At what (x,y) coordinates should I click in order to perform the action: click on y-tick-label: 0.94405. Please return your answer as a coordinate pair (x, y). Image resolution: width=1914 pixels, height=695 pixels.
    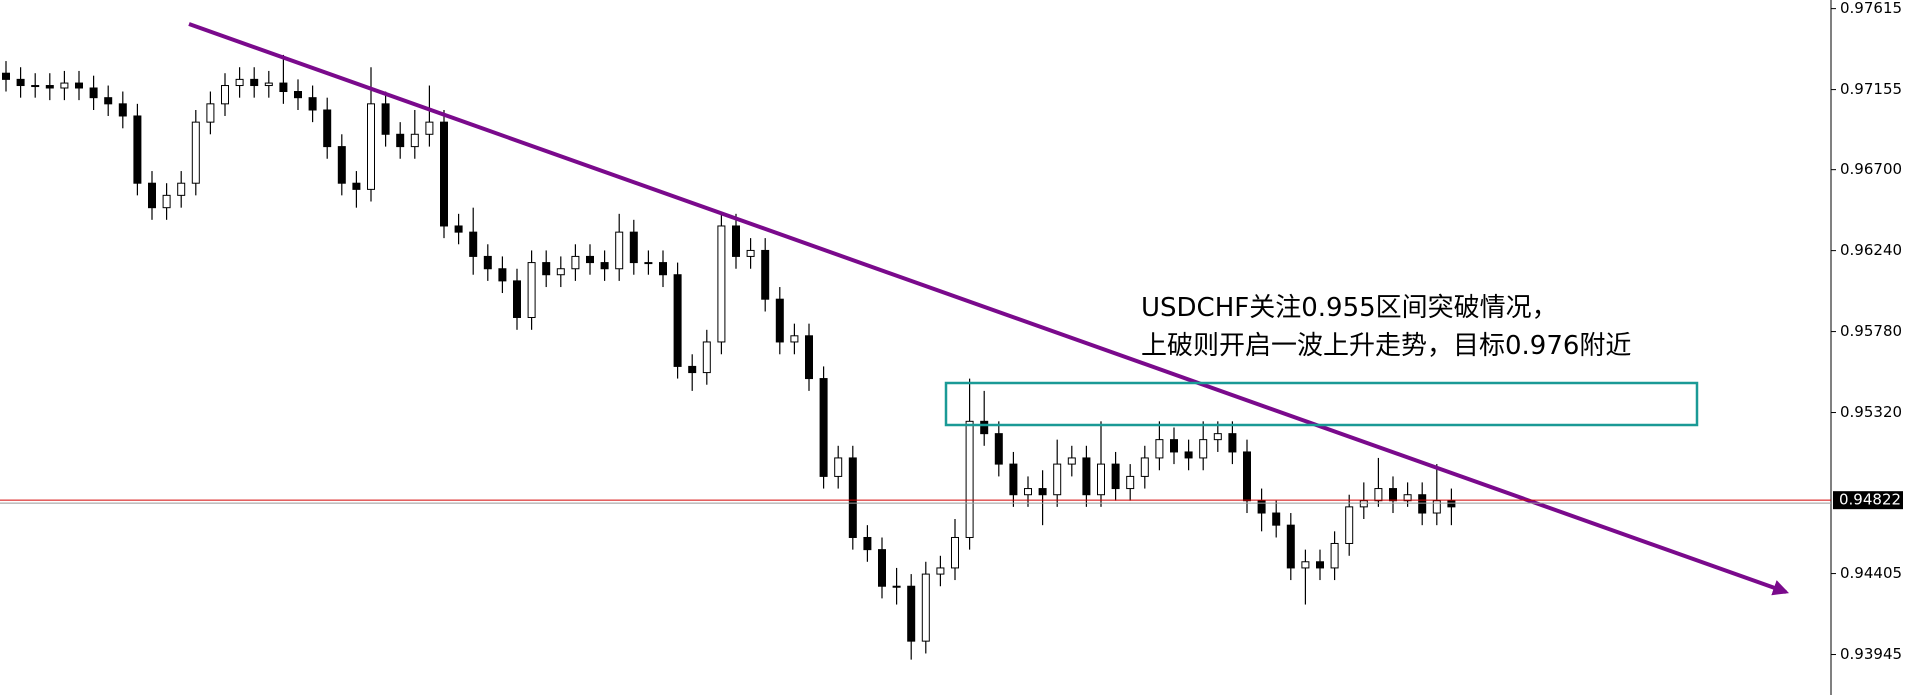
    Looking at the image, I should click on (1871, 573).